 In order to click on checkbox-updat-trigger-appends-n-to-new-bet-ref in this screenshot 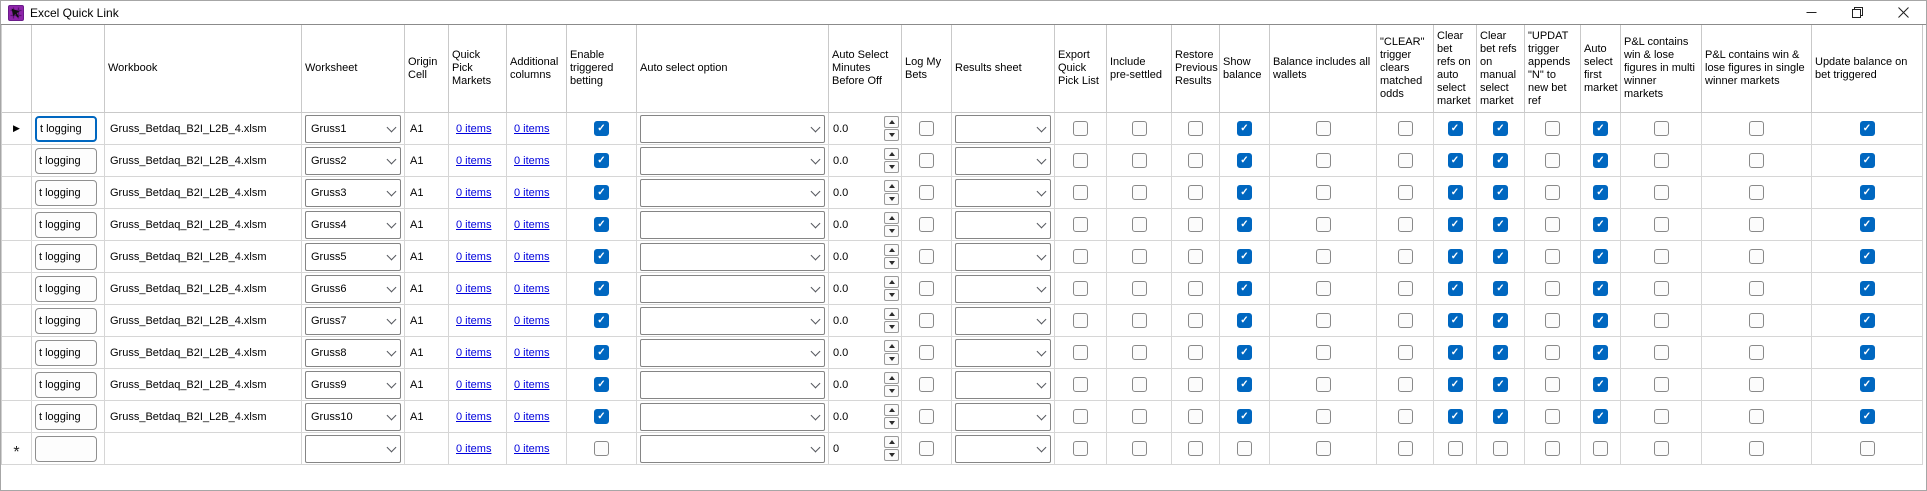, I will do `click(1552, 320)`.